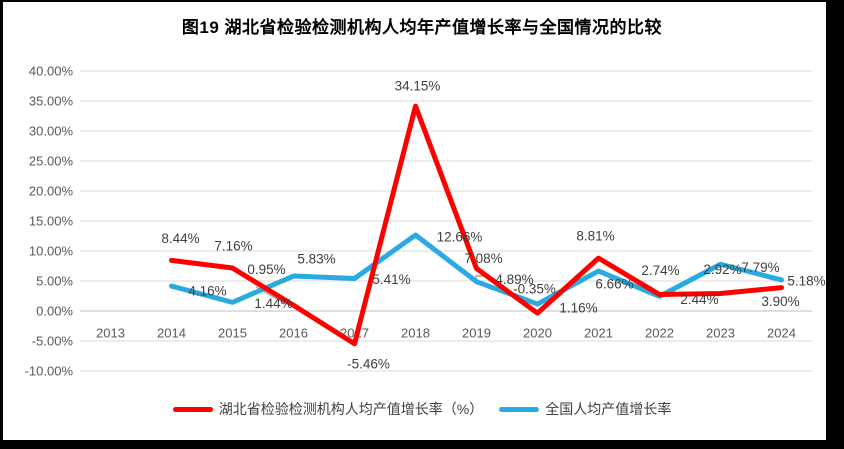 The height and width of the screenshot is (449, 844). What do you see at coordinates (476, 333) in the screenshot?
I see `x-axis-tick-label: 2019` at bounding box center [476, 333].